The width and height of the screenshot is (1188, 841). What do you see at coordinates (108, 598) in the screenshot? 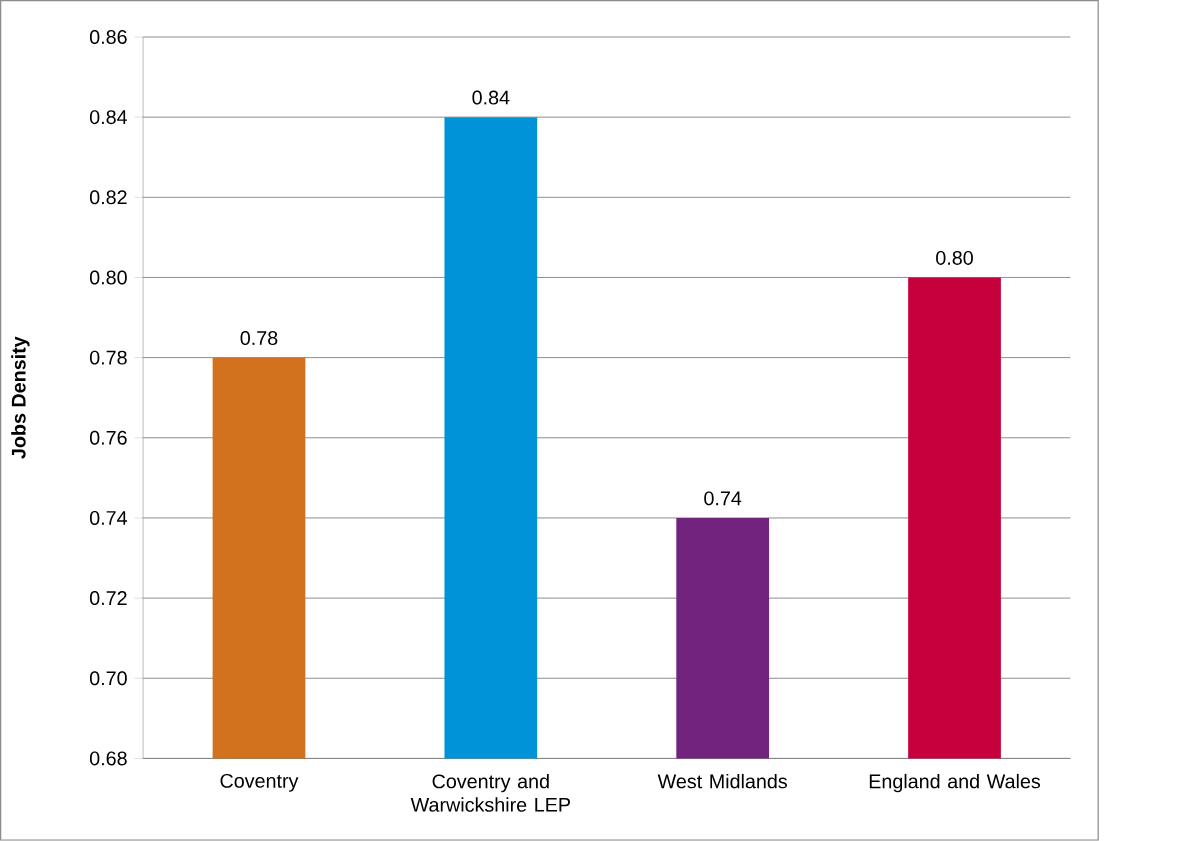
I see `y-tick-label: 0.72` at bounding box center [108, 598].